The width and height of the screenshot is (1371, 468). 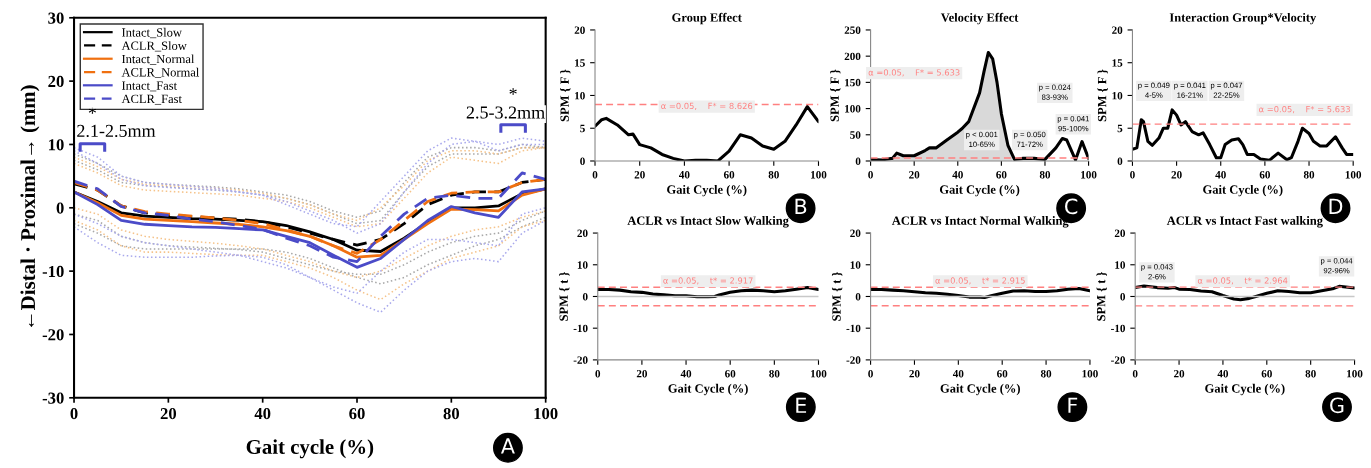 What do you see at coordinates (56, 18) in the screenshot?
I see `y-tick-label: 30` at bounding box center [56, 18].